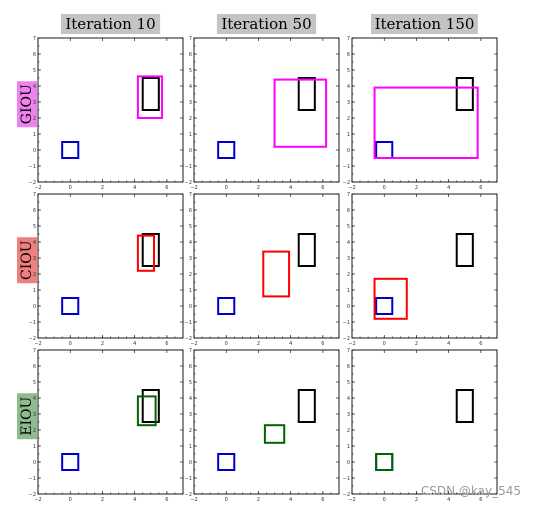 This screenshot has width=535, height=508. Describe the element at coordinates (110, 24) in the screenshot. I see `column-title: Iteration 10` at that location.